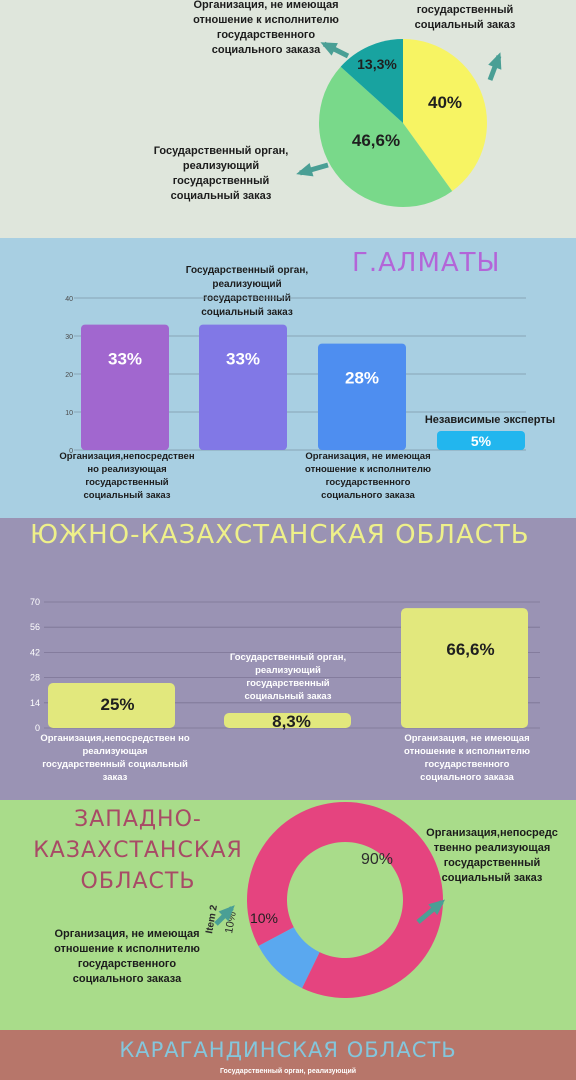 The width and height of the screenshot is (576, 1080). Describe the element at coordinates (35, 703) in the screenshot. I see `y-tick-label: 14` at that location.